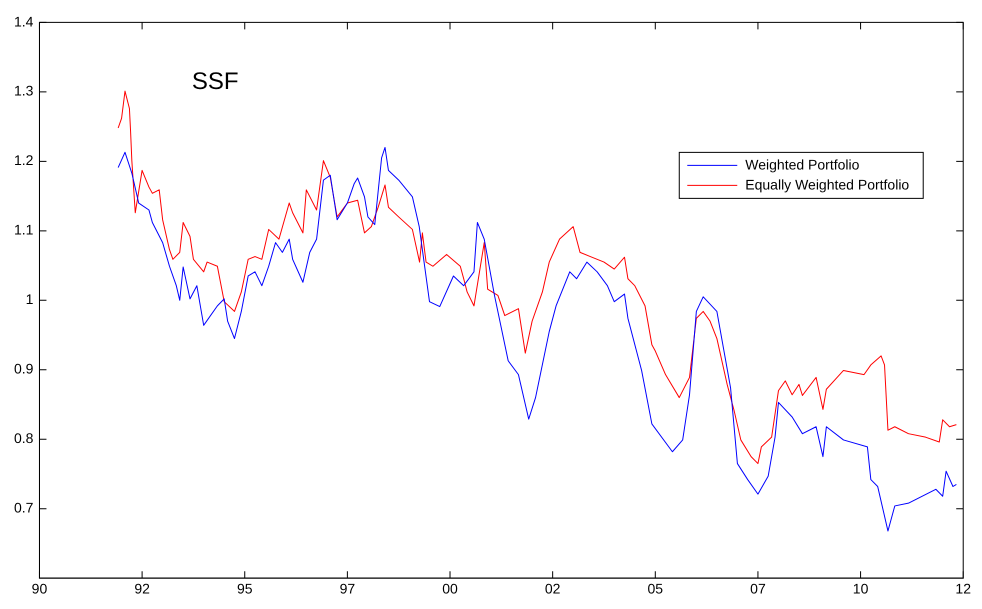  Describe the element at coordinates (656, 588) in the screenshot. I see `x-tick-label: 05` at that location.